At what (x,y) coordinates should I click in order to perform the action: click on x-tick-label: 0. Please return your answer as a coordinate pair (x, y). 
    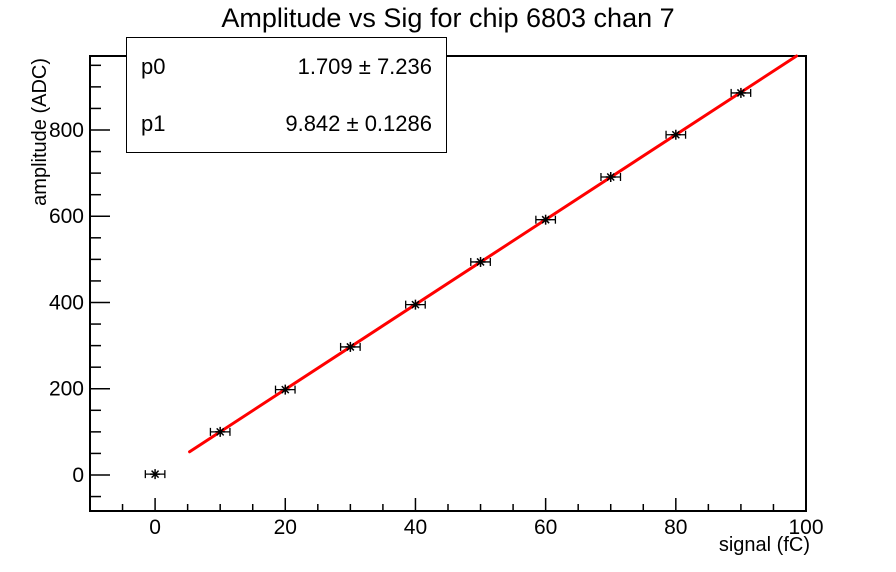
    Looking at the image, I should click on (155, 527).